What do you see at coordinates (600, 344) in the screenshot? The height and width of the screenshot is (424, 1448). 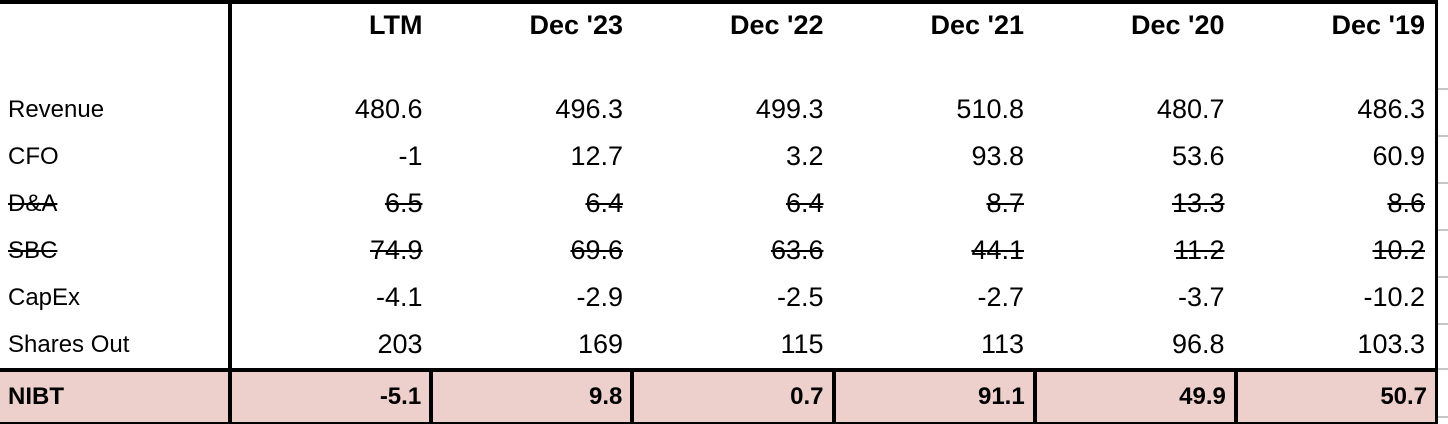 I see `cell-shares-out-dec23: 169` at bounding box center [600, 344].